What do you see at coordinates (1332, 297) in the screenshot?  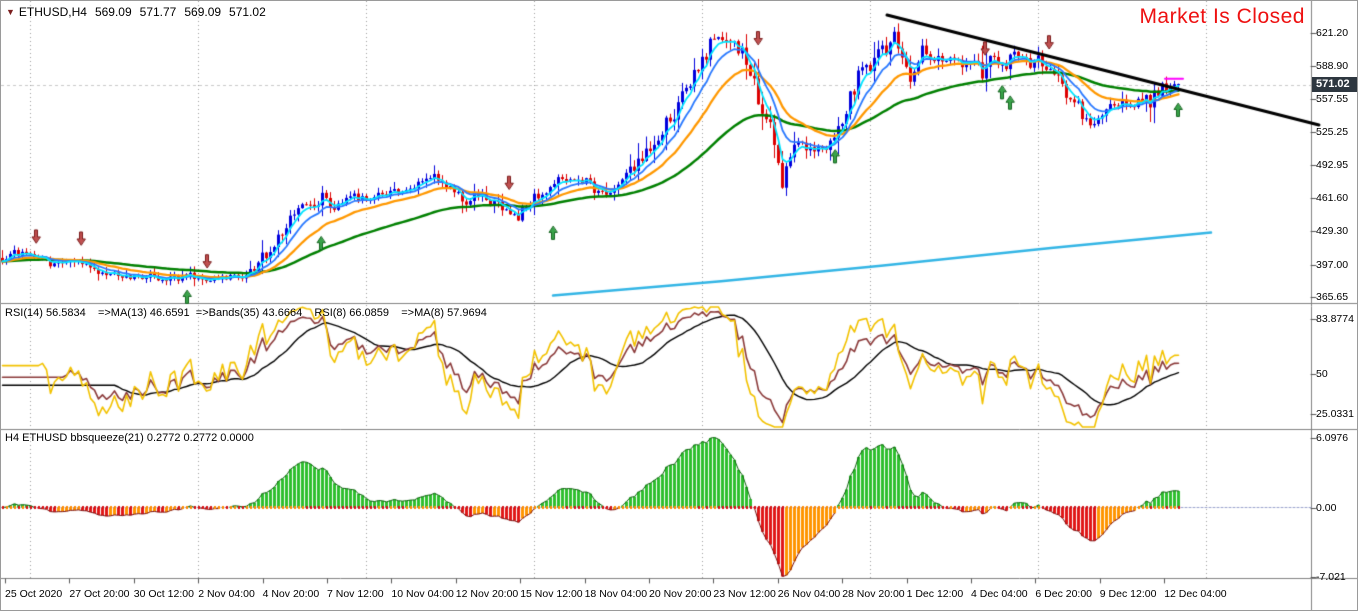 I see `price-tick-label: 365.65` at bounding box center [1332, 297].